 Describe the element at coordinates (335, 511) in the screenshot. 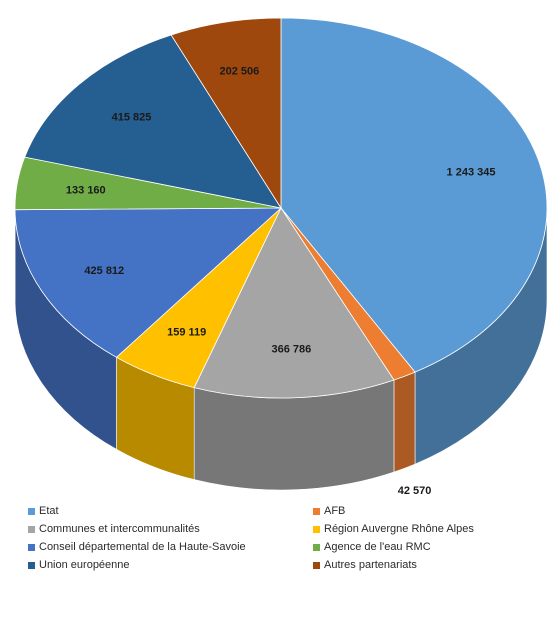

I see `legend-label-1: AFB` at that location.